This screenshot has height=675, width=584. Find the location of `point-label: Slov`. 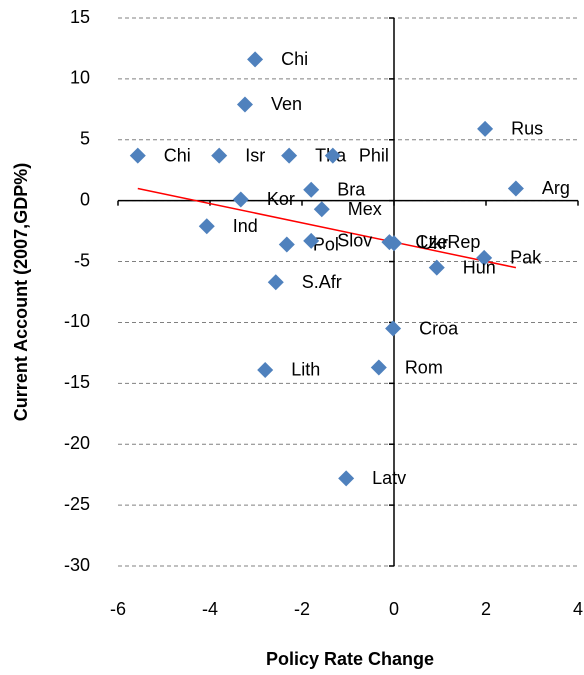

point-label: Slov is located at coordinates (354, 241).